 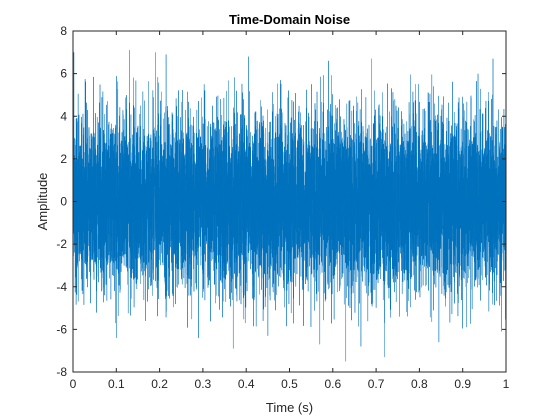 I want to click on y-tick-label: 4, so click(x=63, y=116).